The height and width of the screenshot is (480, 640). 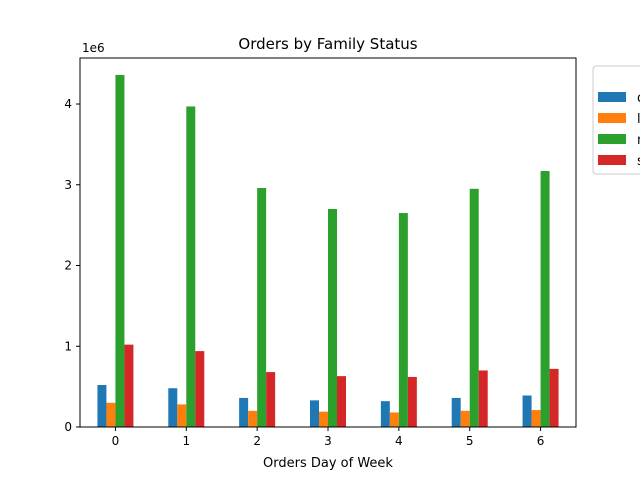 What do you see at coordinates (399, 441) in the screenshot?
I see `x-tick-label-4: 4` at bounding box center [399, 441].